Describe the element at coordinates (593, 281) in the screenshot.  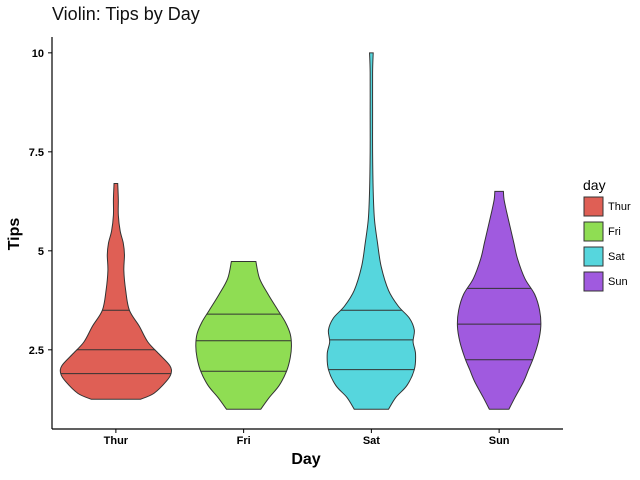
I see `legend-swatch-sun` at that location.